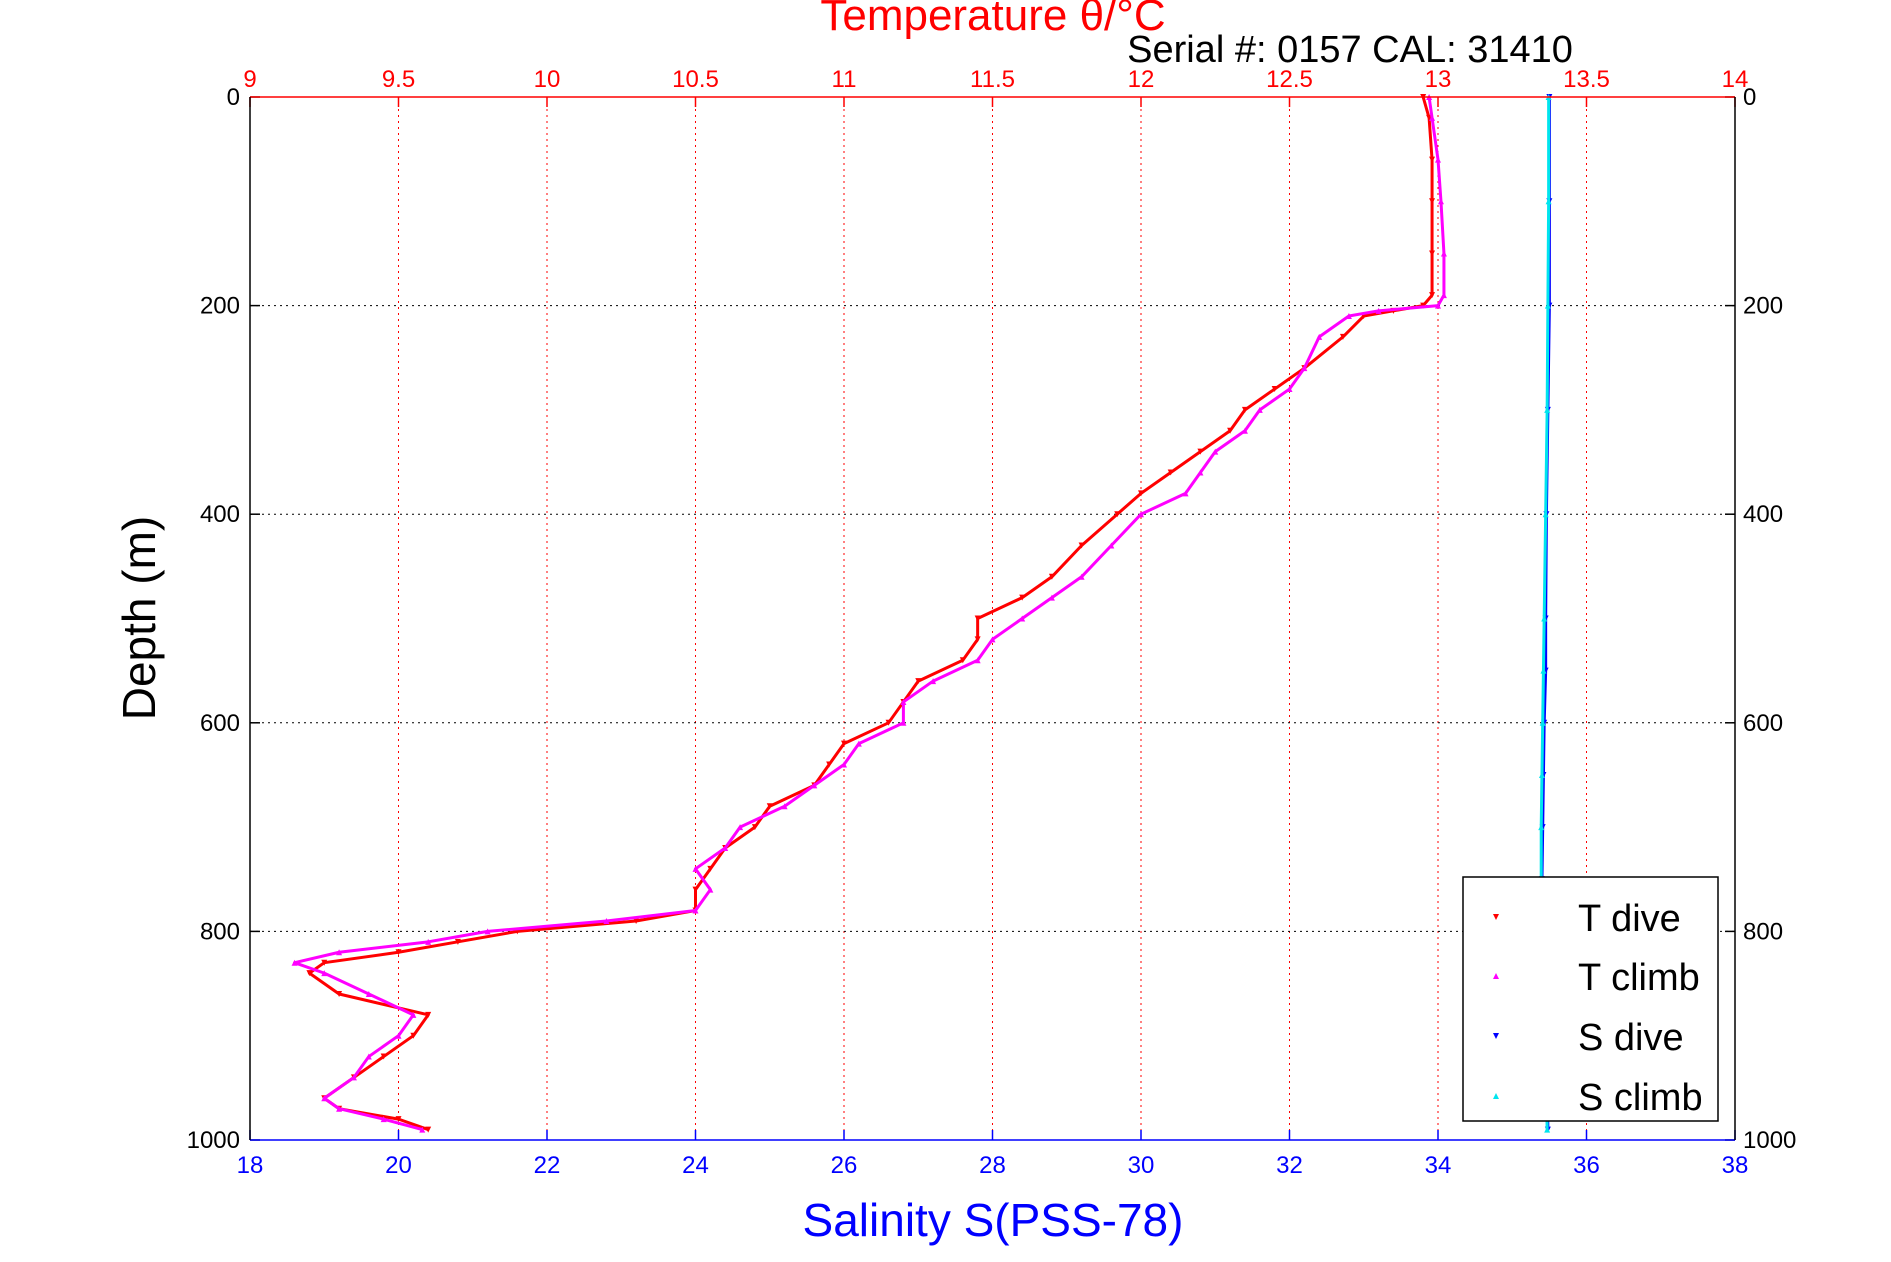 The width and height of the screenshot is (1891, 1262). What do you see at coordinates (220, 931) in the screenshot?
I see `y-tick-label-left: 800` at bounding box center [220, 931].